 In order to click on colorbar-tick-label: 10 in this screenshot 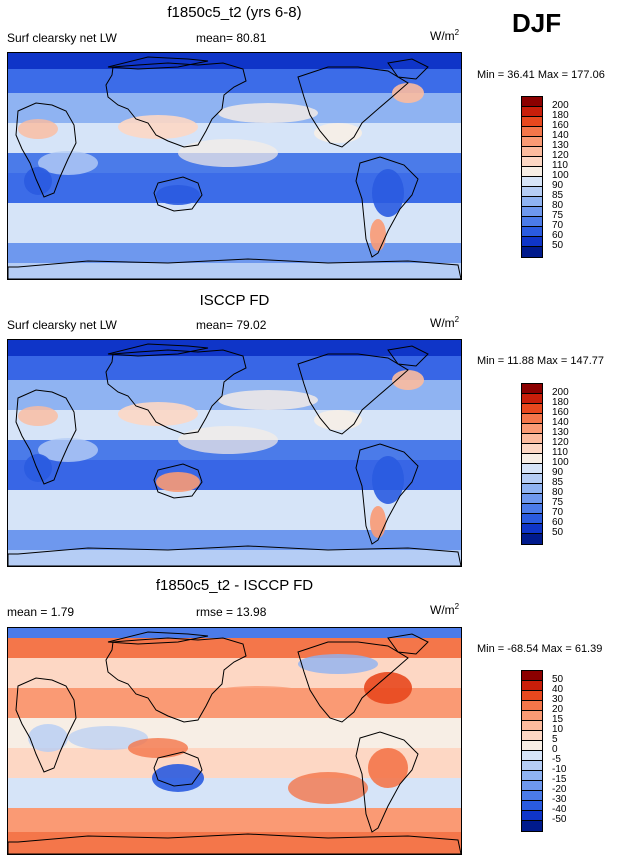, I will do `click(558, 729)`.